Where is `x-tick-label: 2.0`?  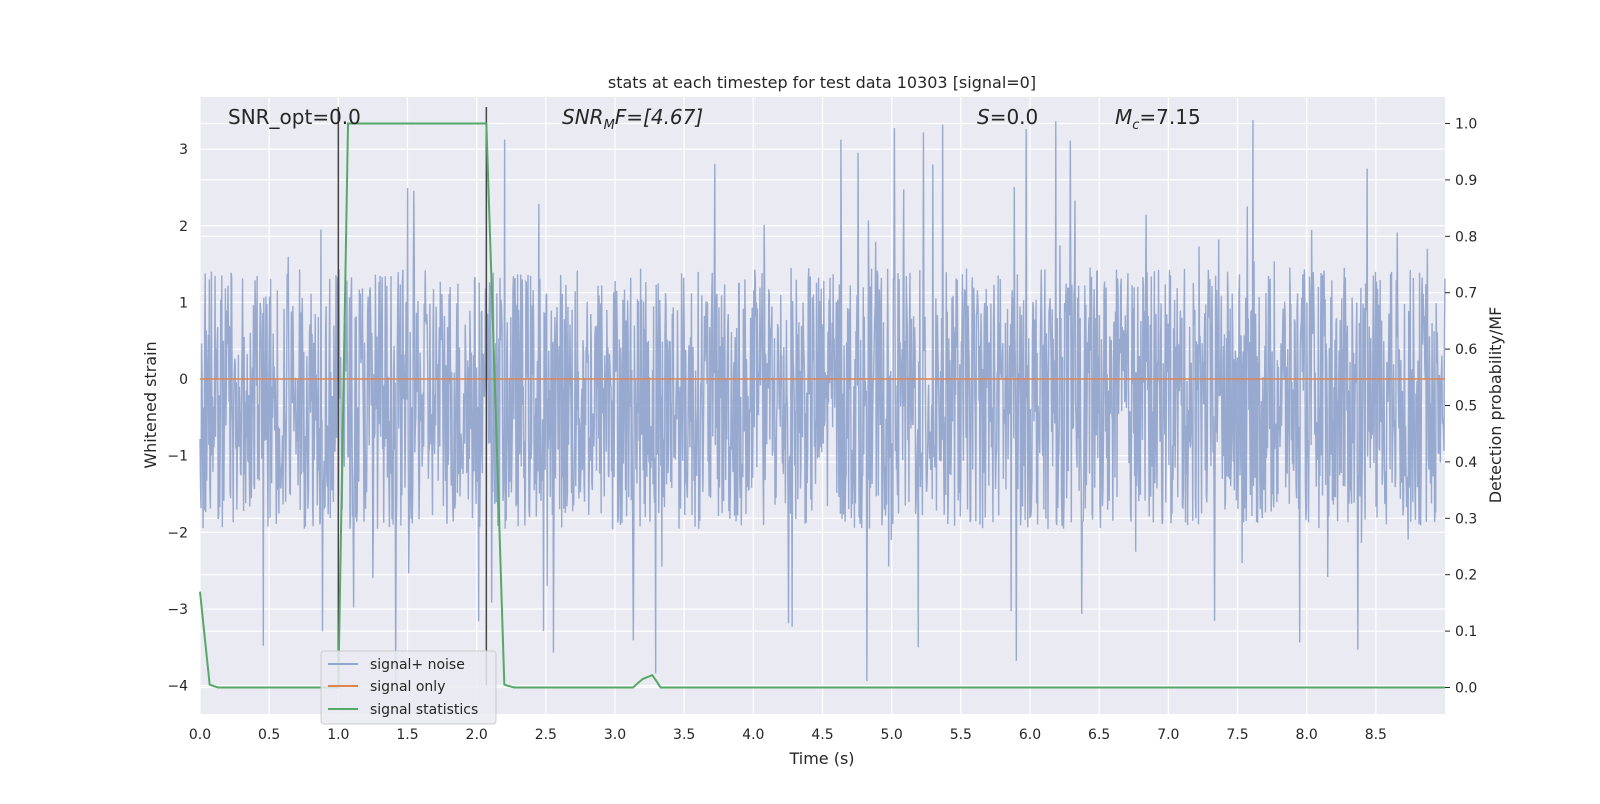 x-tick-label: 2.0 is located at coordinates (477, 735).